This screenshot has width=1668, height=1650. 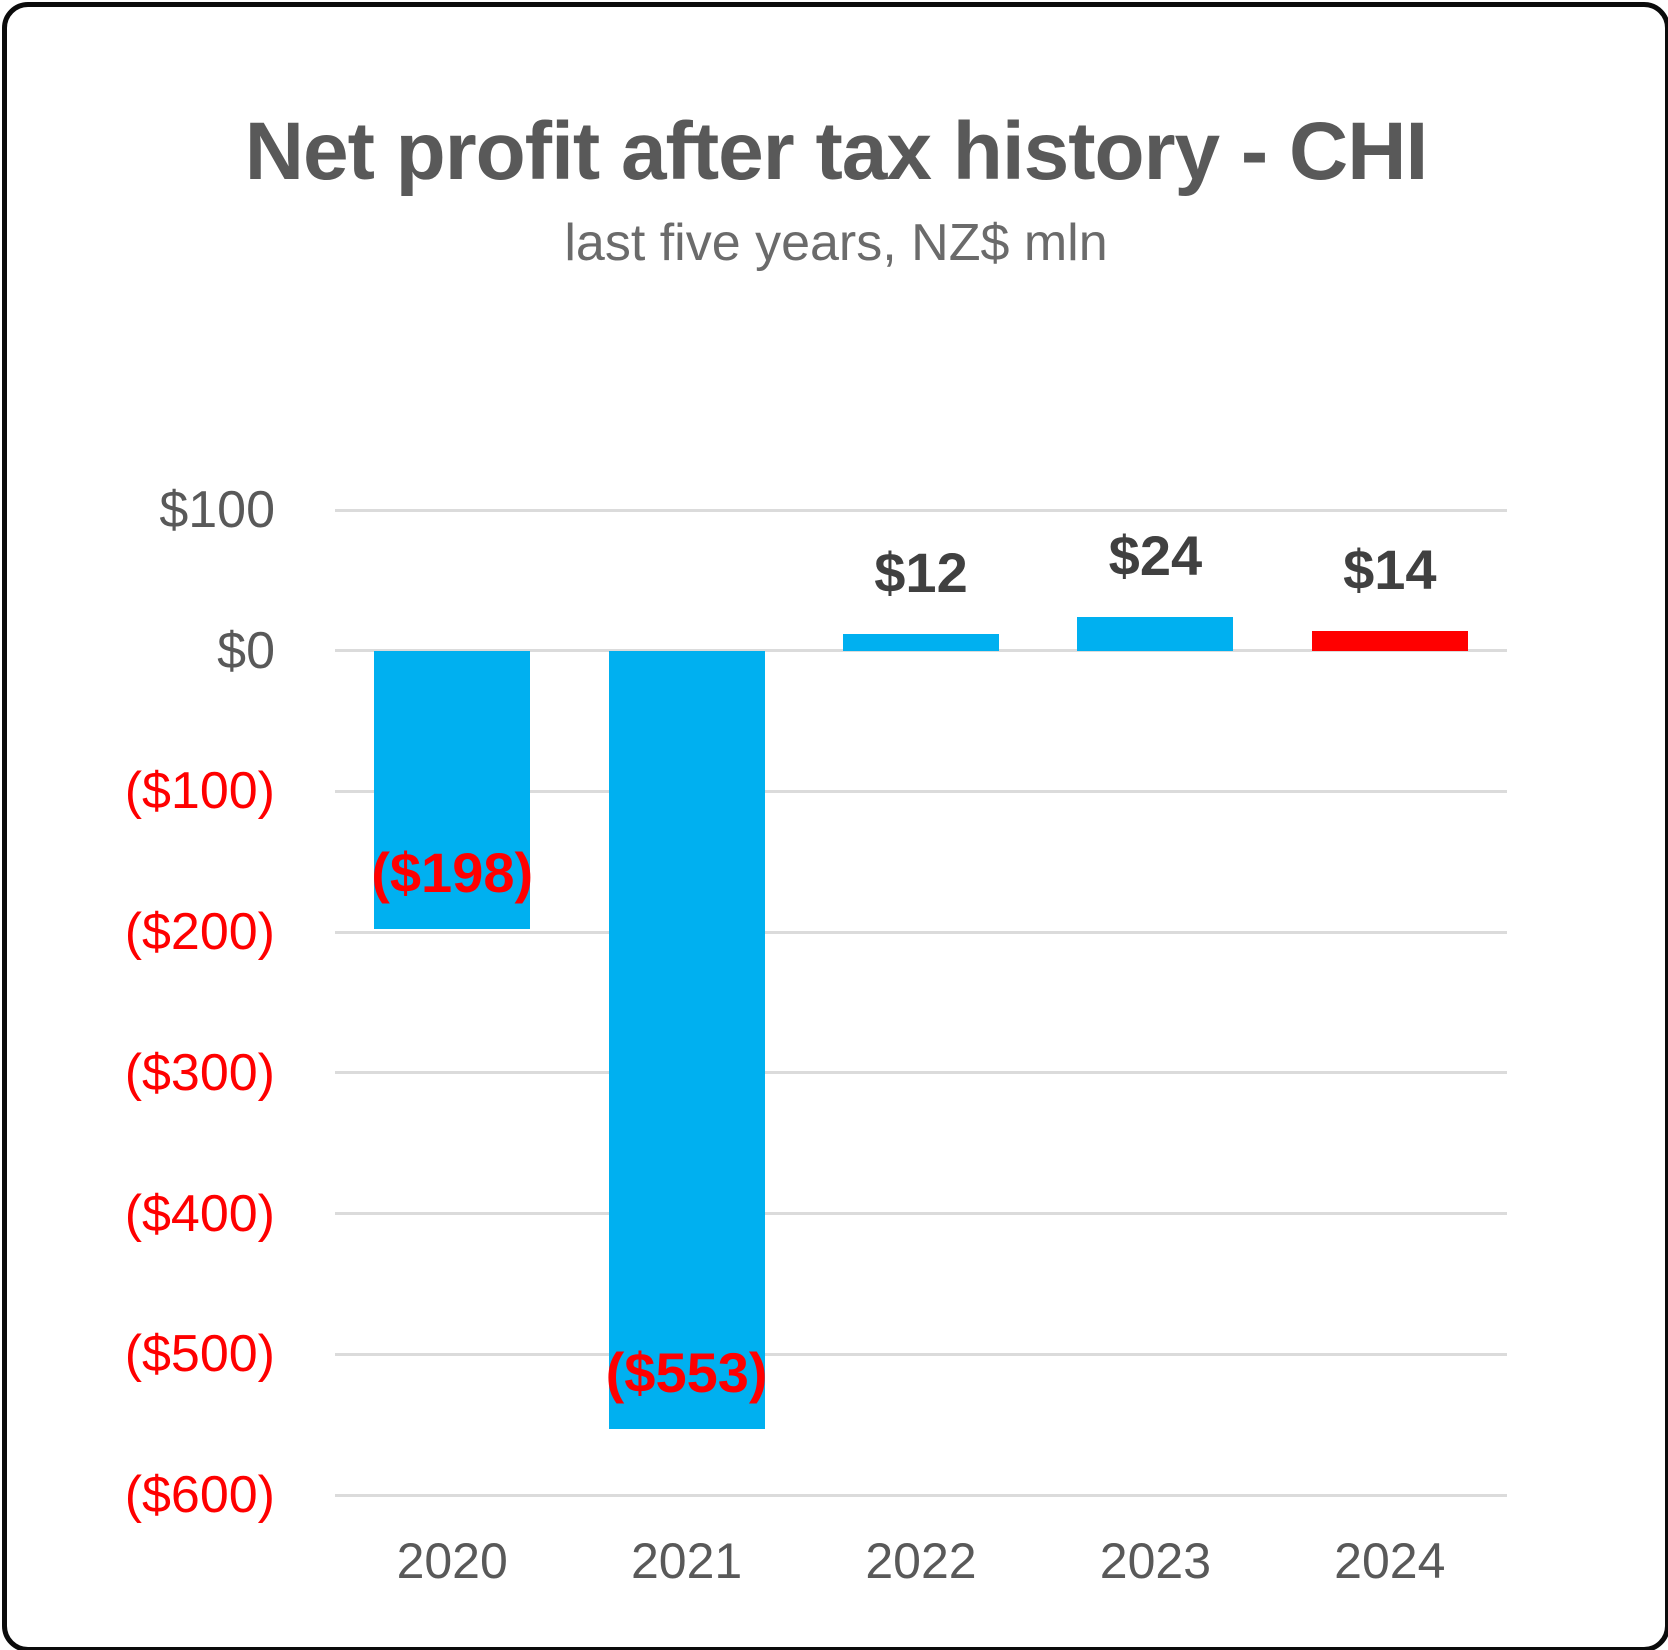 I want to click on data-label-2022: $12, so click(x=921, y=572).